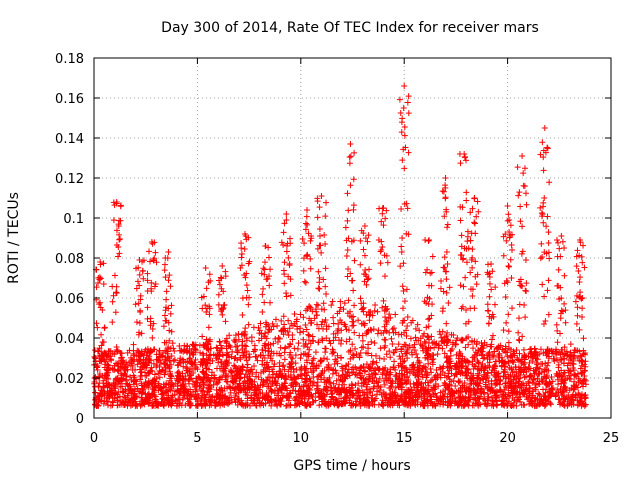  What do you see at coordinates (351, 466) in the screenshot?
I see `x-axis-label: GPS time / hours` at bounding box center [351, 466].